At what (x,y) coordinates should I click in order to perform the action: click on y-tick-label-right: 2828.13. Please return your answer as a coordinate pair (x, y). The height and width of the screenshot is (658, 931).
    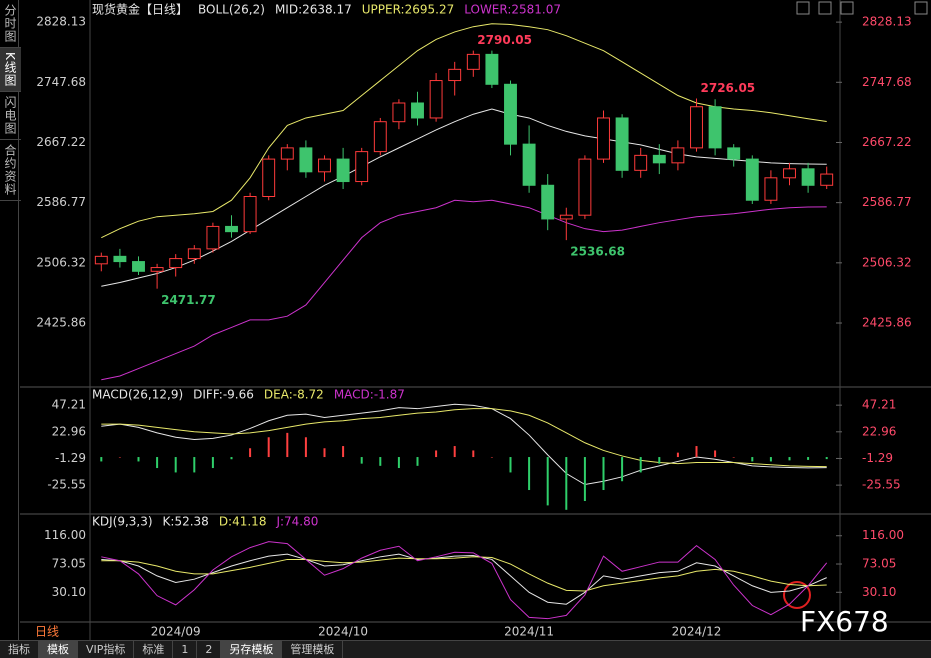
    Looking at the image, I should click on (887, 22).